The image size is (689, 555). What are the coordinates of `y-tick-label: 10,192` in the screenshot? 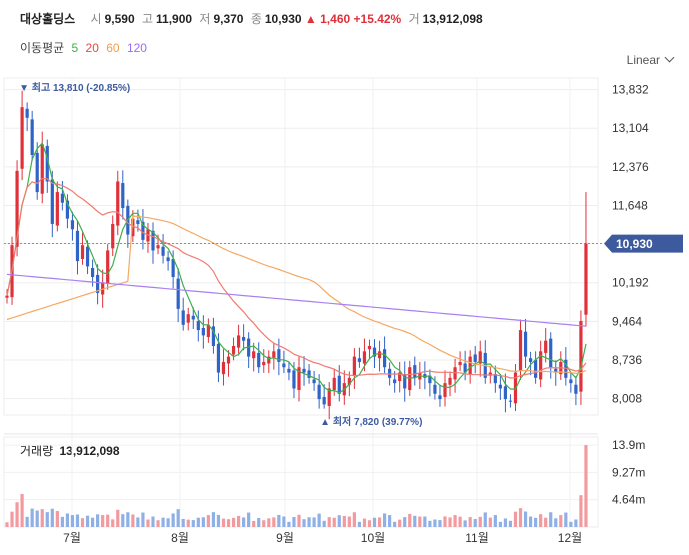 It's located at (630, 283).